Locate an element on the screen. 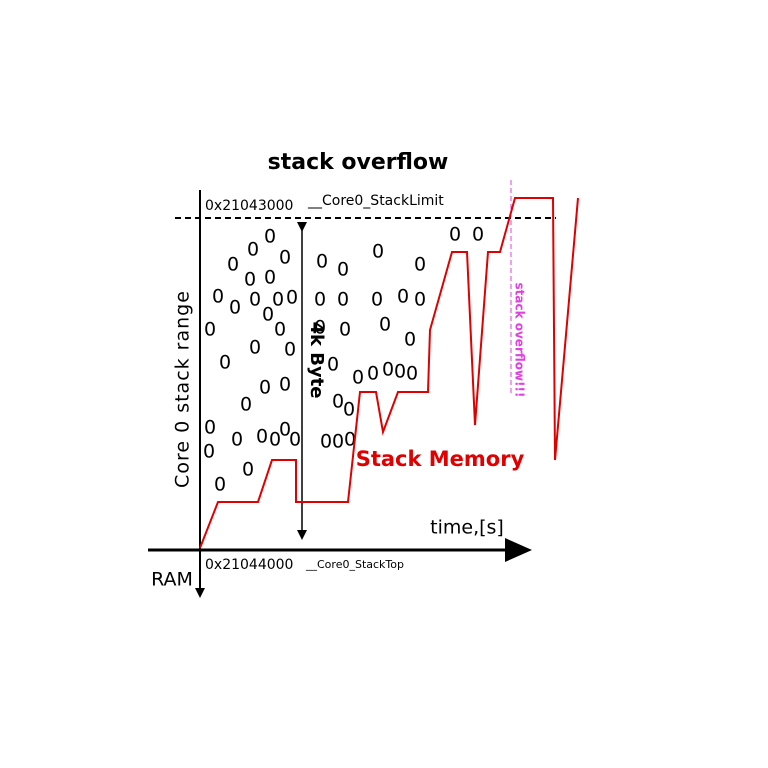  series-label: Stack Memory is located at coordinates (440, 459).